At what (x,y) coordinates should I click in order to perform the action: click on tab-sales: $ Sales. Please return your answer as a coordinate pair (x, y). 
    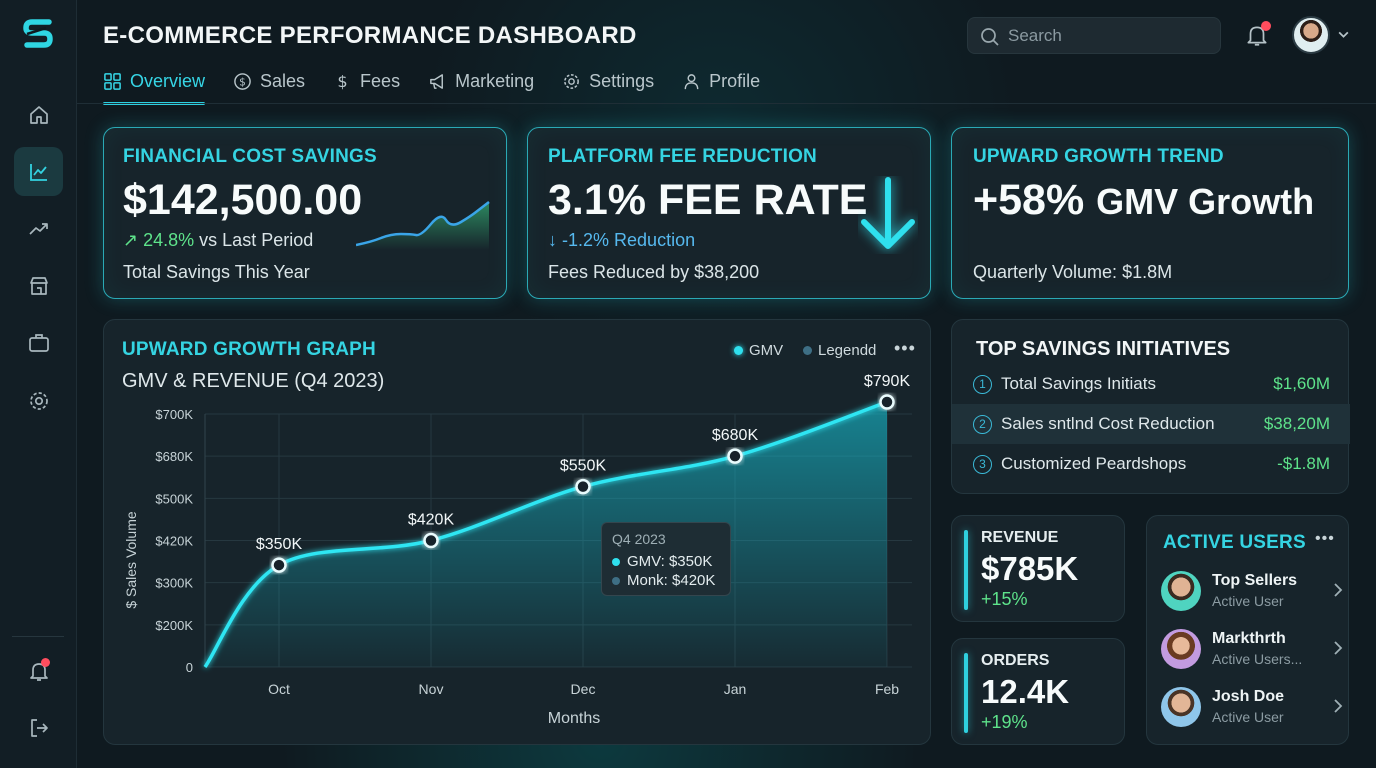
    Looking at the image, I should click on (269, 81).